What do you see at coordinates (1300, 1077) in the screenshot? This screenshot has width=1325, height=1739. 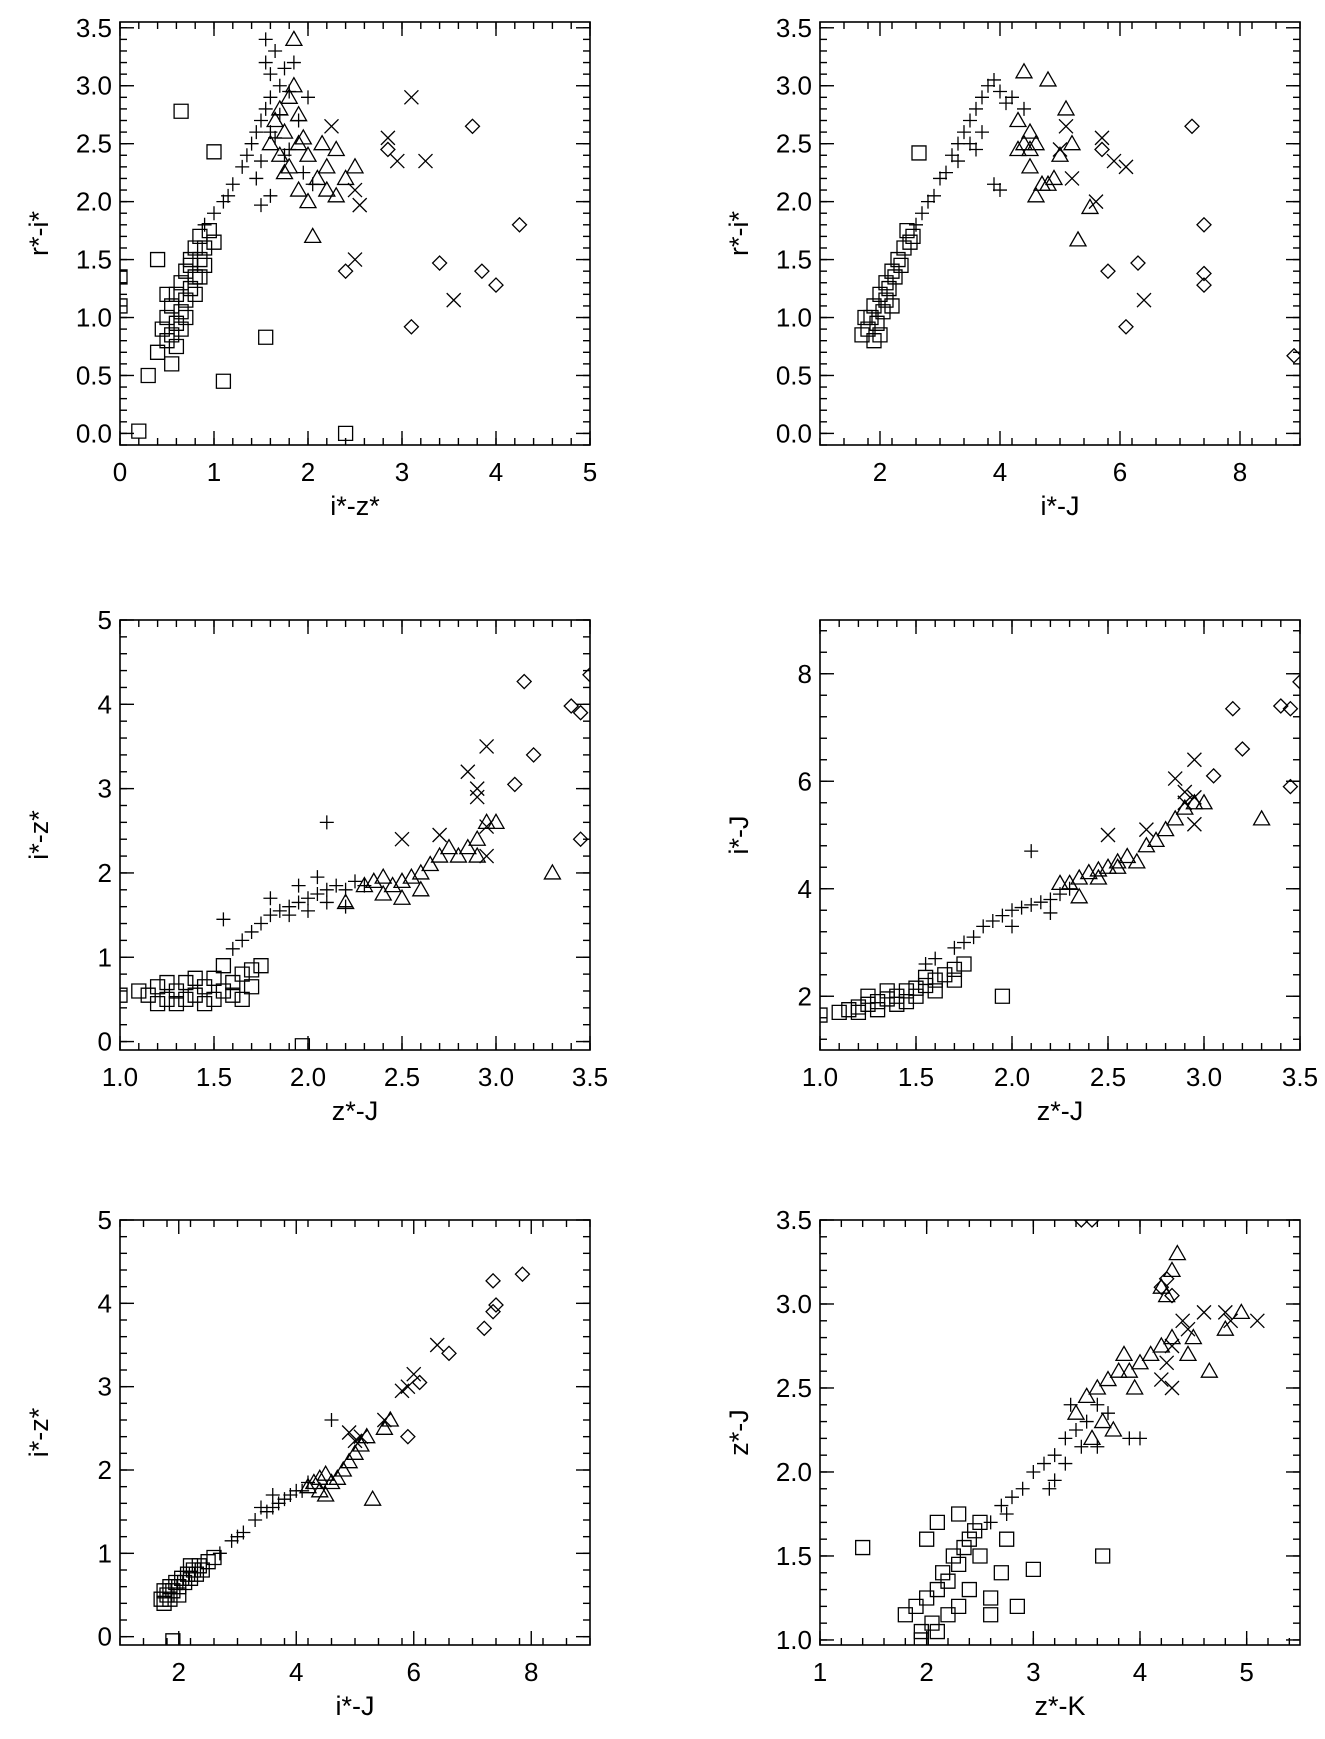 I see `x-tick-label: 3.5` at bounding box center [1300, 1077].